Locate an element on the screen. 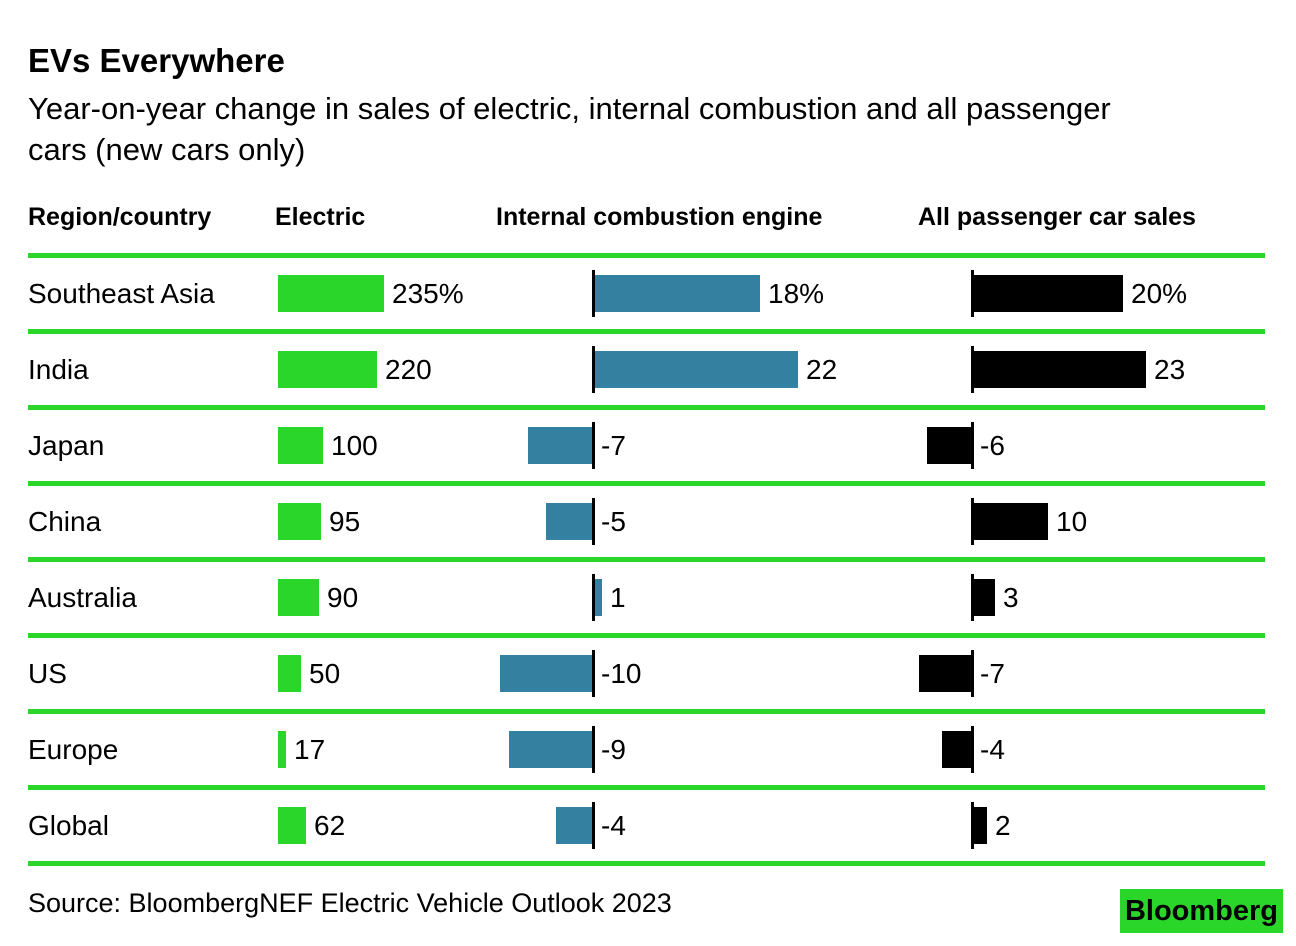 Image resolution: width=1296 pixels, height=946 pixels. table-row: Australia 90 1 3 is located at coordinates (646, 595).